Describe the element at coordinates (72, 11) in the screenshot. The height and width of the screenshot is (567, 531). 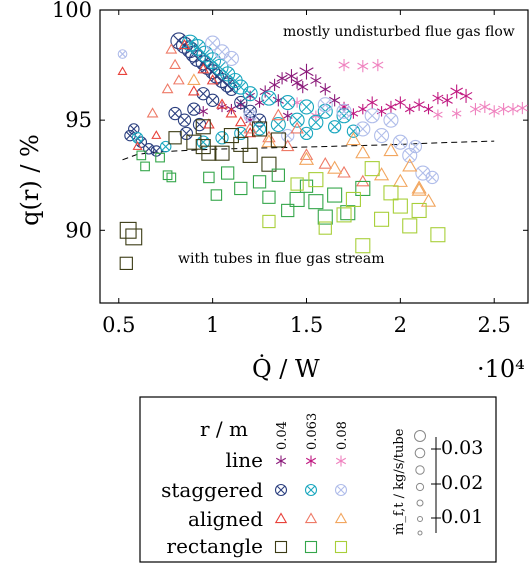
I see `y-tick-label: 100` at that location.